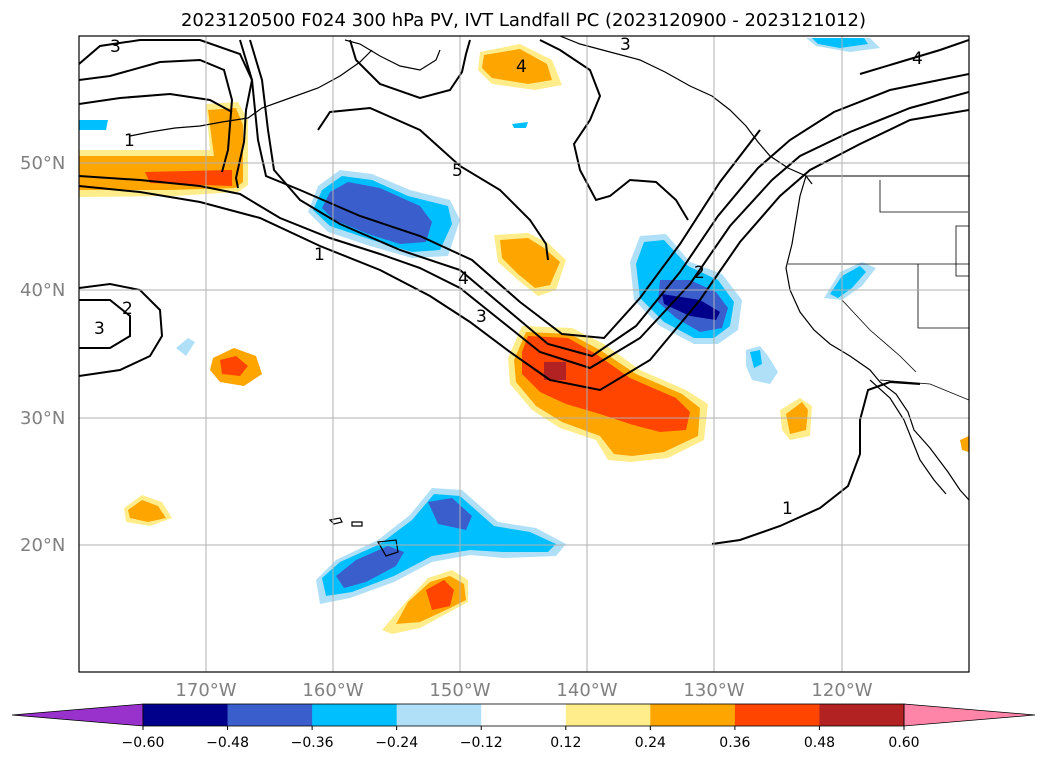  Describe the element at coordinates (42, 354) in the screenshot. I see `latitude-labels: 20°N 30°N 40°N 50°N` at that location.